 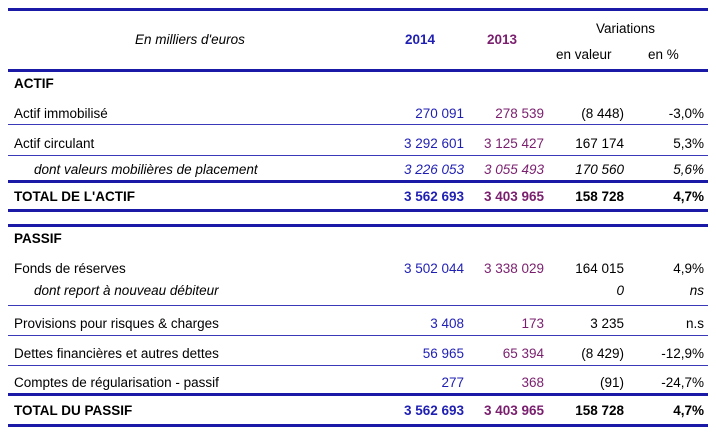 I want to click on cell-variation-pct: ns, so click(x=697, y=290).